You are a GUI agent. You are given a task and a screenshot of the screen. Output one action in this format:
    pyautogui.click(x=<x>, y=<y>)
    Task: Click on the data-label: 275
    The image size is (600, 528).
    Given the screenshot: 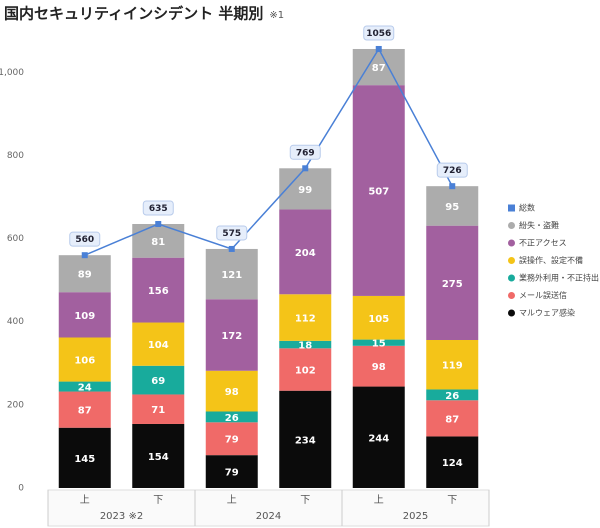 What is the action you would take?
    pyautogui.click(x=452, y=284)
    